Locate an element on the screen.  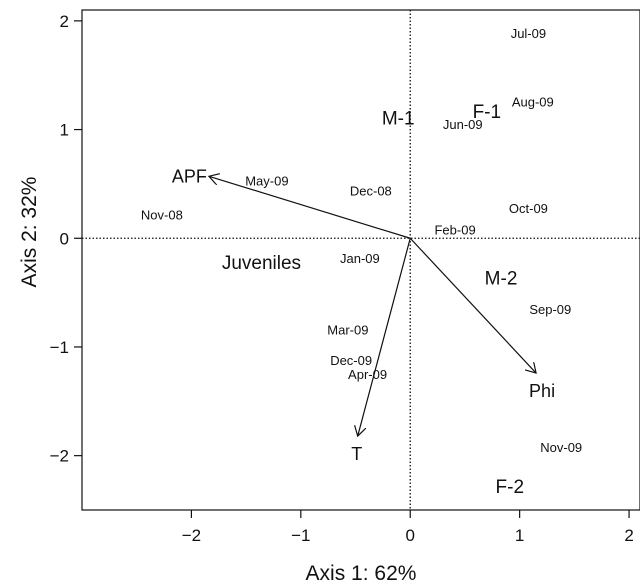
sample-label: Jul-09 is located at coordinates (528, 33).